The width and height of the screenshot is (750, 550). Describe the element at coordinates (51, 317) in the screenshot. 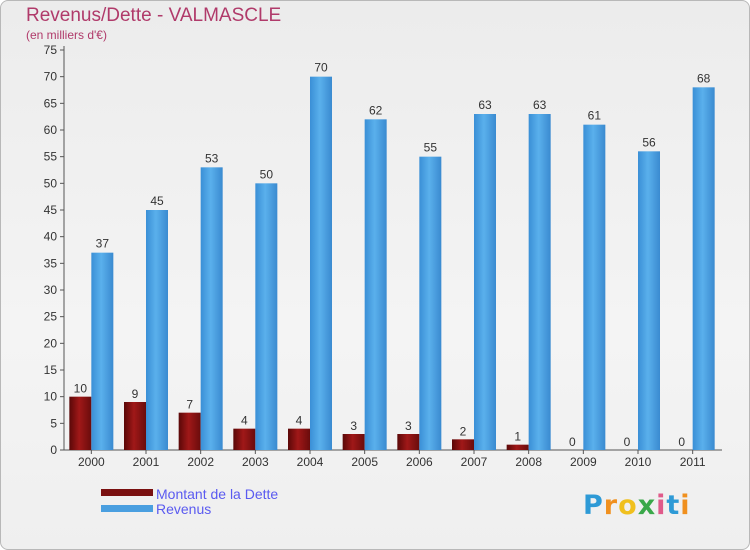

I see `y-tick-label: 25` at that location.